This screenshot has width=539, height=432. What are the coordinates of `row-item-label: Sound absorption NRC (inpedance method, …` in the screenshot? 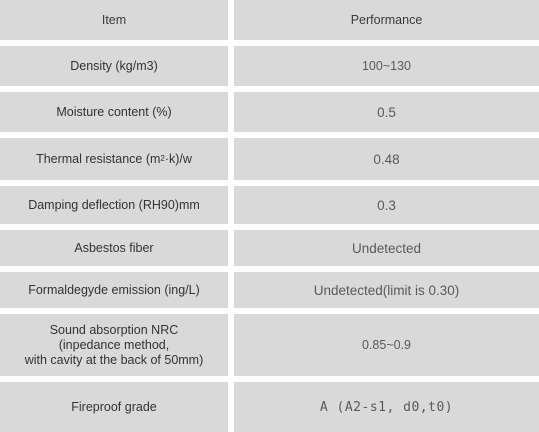 It's located at (114, 345).